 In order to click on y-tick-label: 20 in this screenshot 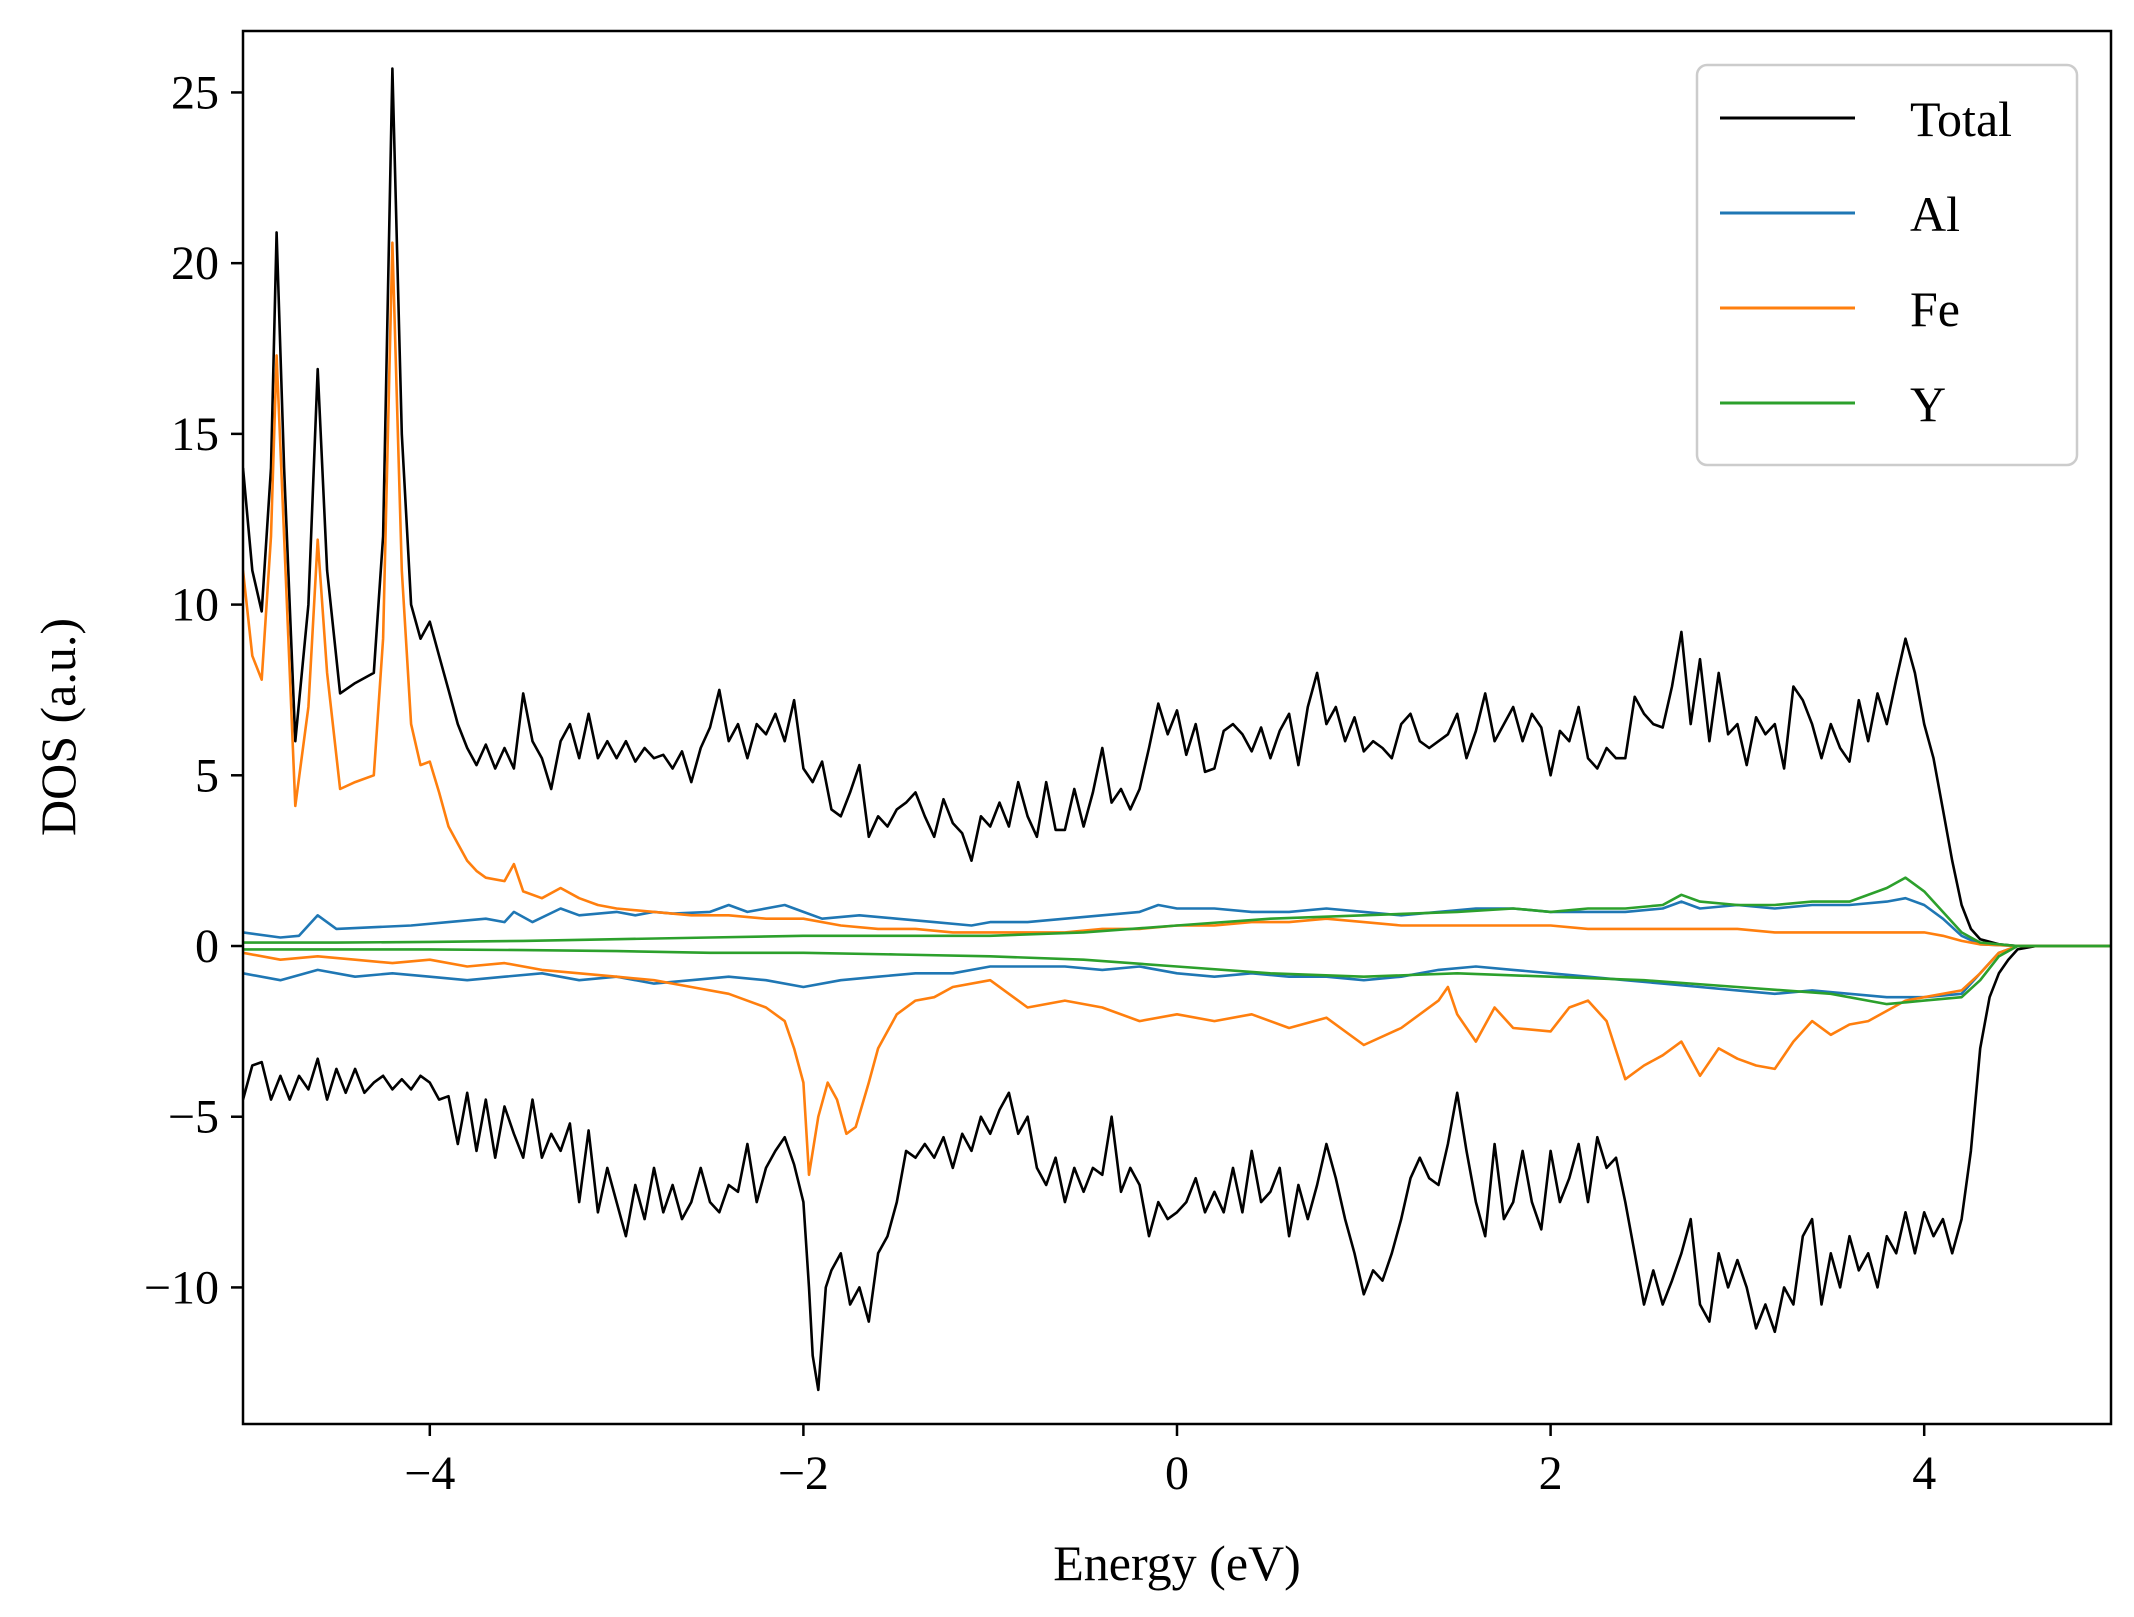, I will do `click(195, 263)`.